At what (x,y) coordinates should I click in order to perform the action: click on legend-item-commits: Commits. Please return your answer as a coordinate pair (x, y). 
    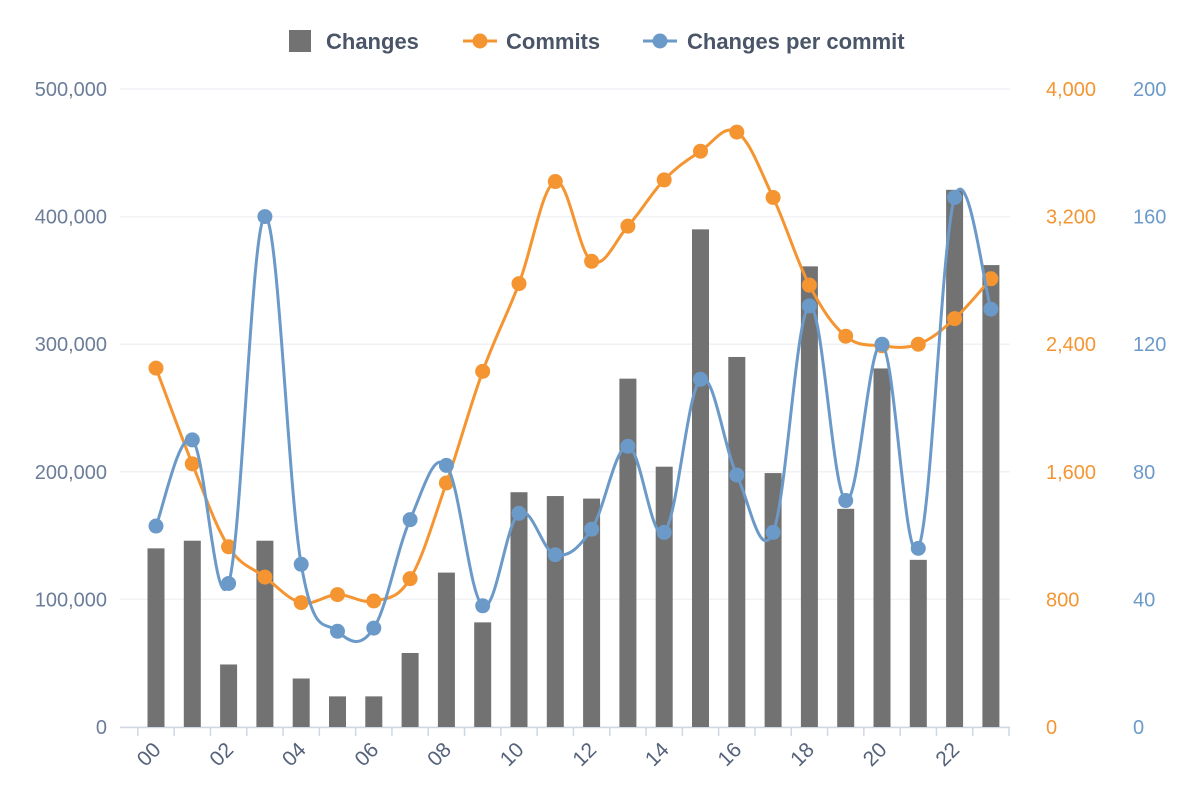
    Looking at the image, I should click on (531, 41).